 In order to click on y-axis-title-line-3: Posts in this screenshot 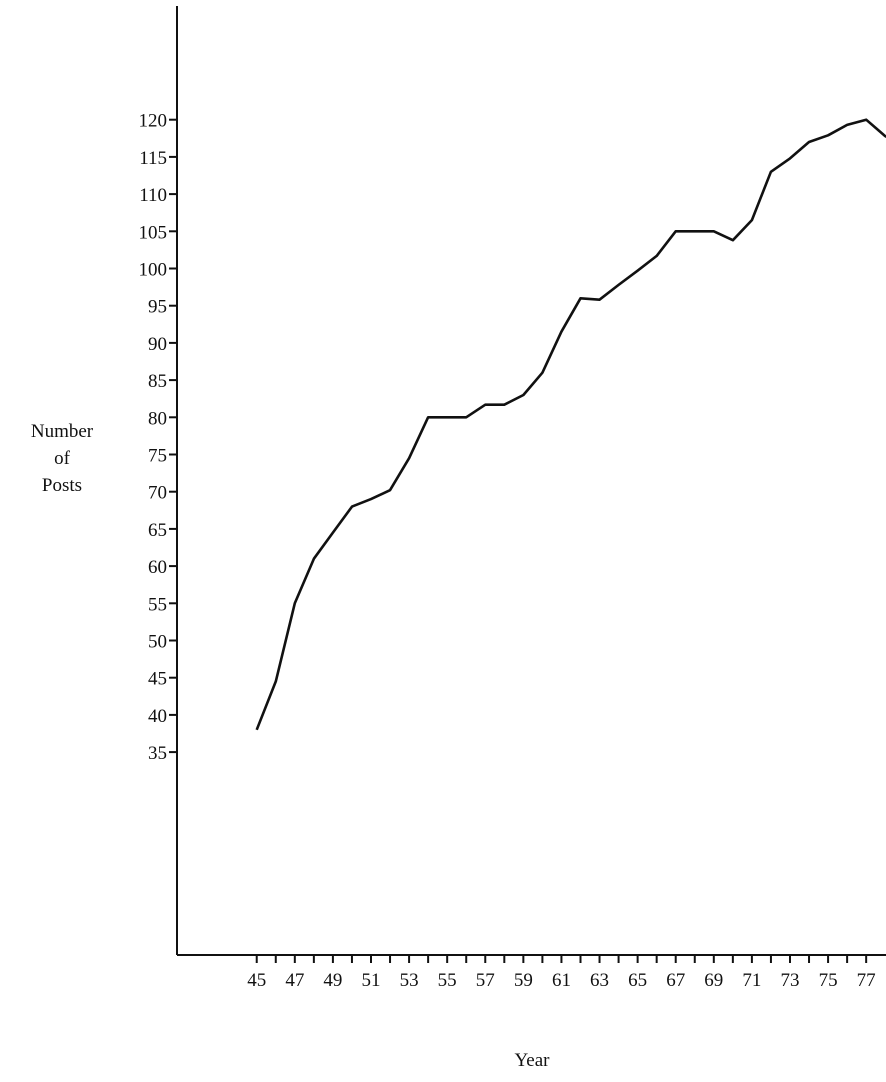, I will do `click(62, 485)`.